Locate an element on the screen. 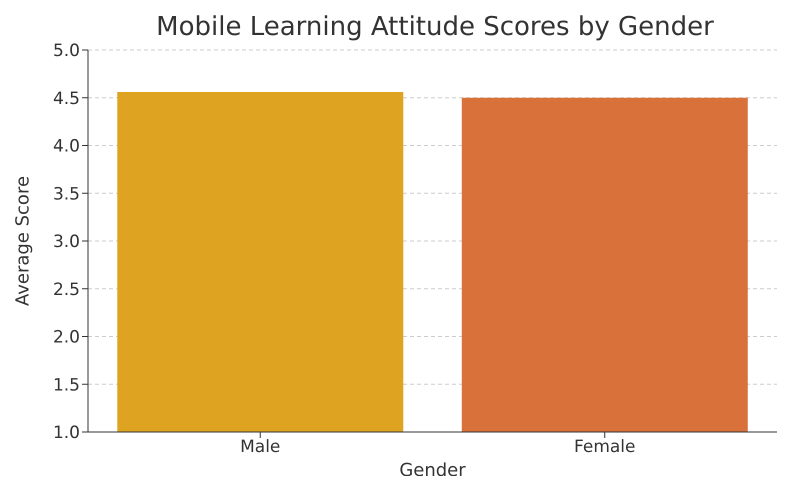 Image resolution: width=790 pixels, height=484 pixels. y-tick-label: 2.5 is located at coordinates (66, 290).